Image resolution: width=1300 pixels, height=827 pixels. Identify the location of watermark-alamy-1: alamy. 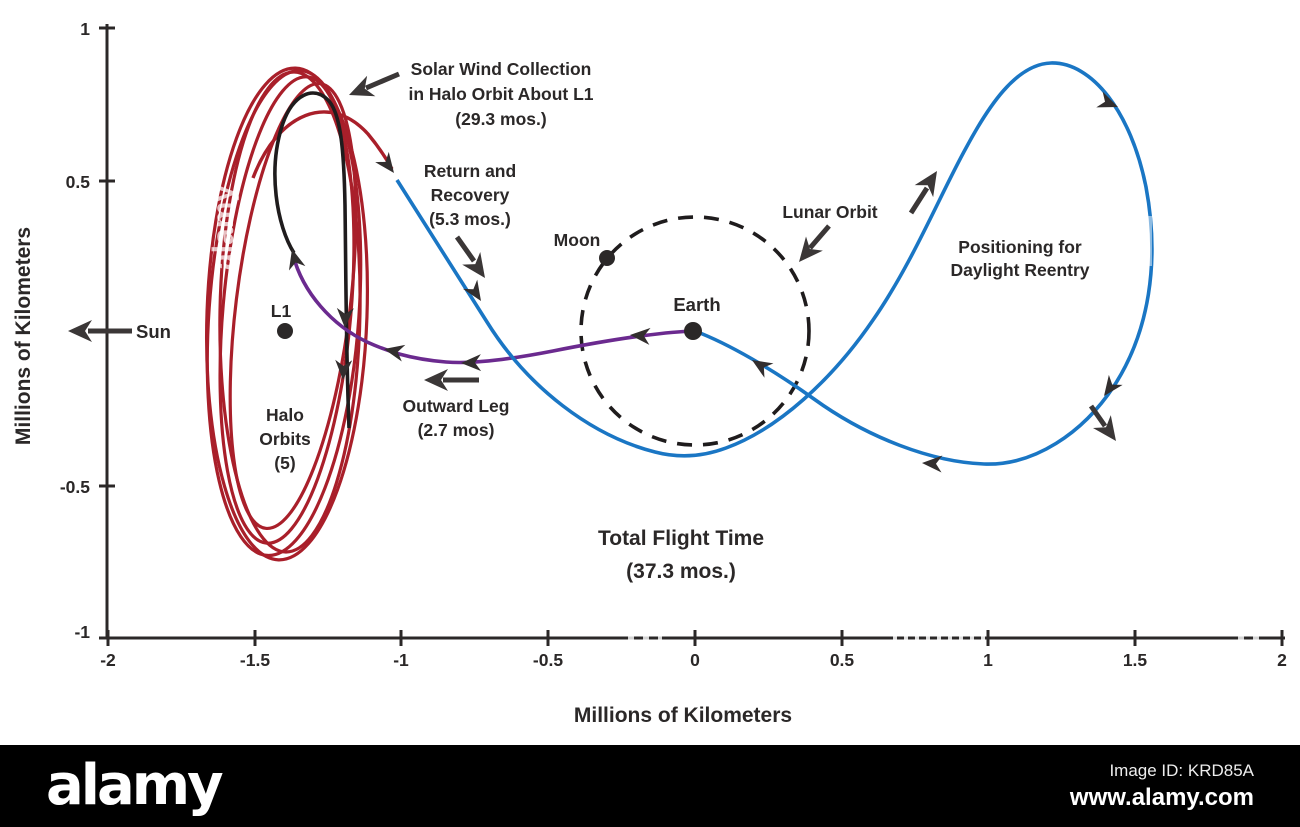
(223, 227).